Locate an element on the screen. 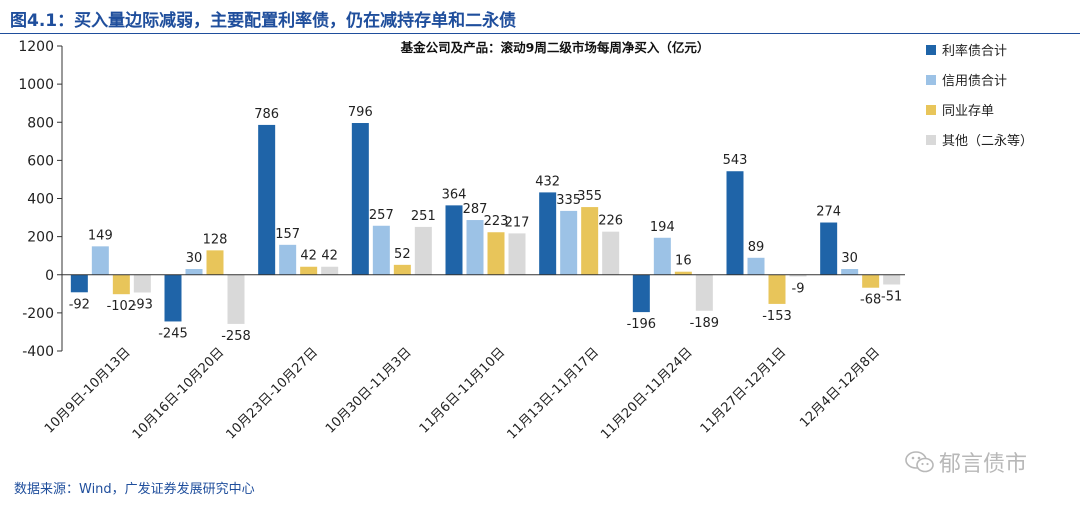 The height and width of the screenshot is (506, 1080). y-tick-label: -400 is located at coordinates (38, 352).